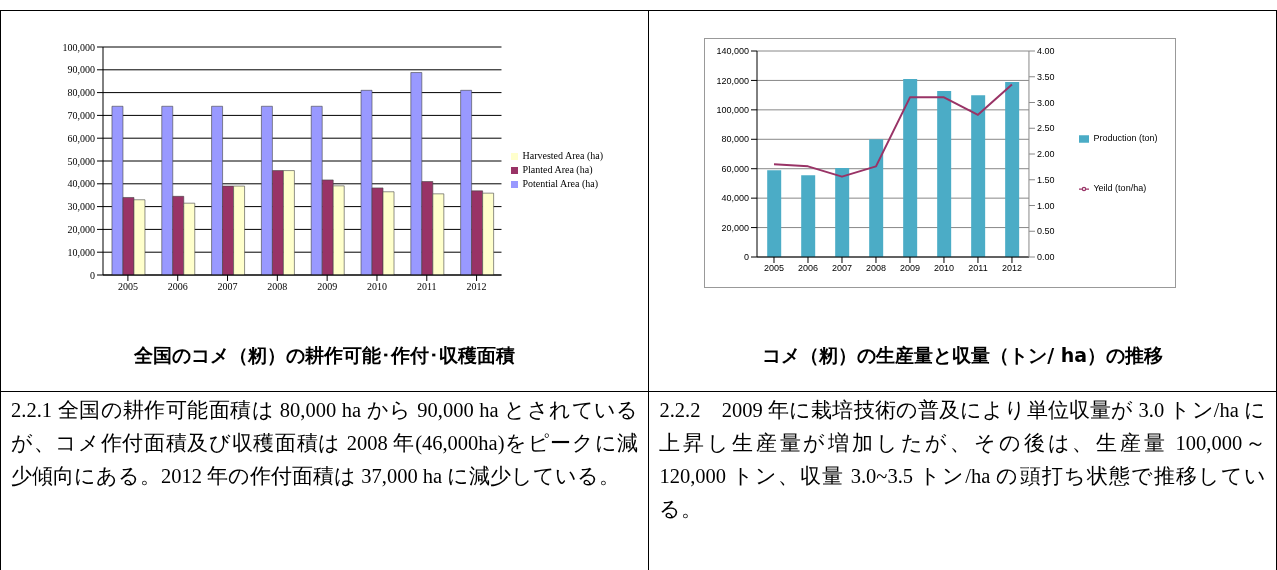 The width and height of the screenshot is (1277, 570). Describe the element at coordinates (1046, 179) in the screenshot. I see `y2-tick-label: 1.50` at that location.